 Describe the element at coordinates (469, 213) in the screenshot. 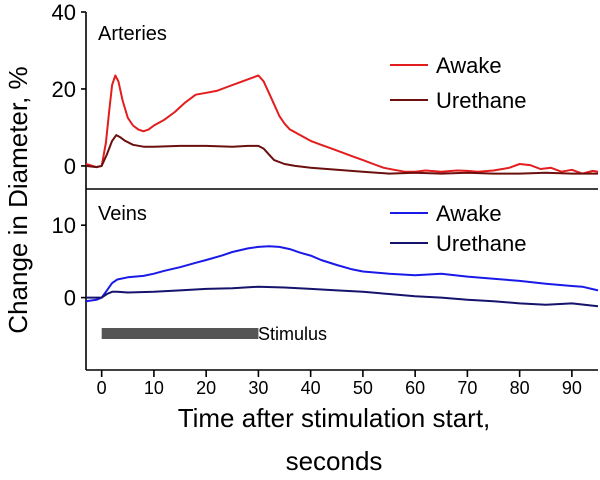

I see `legend-veins-awake-label: Awake` at that location.